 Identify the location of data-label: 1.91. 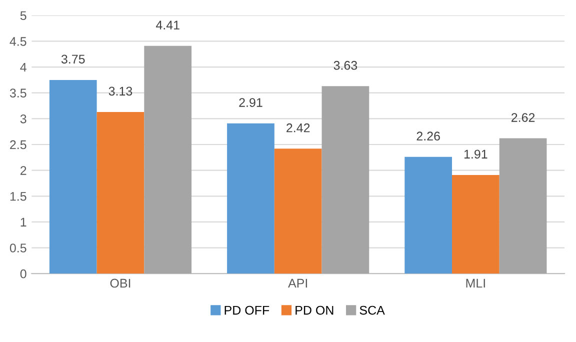
(476, 154).